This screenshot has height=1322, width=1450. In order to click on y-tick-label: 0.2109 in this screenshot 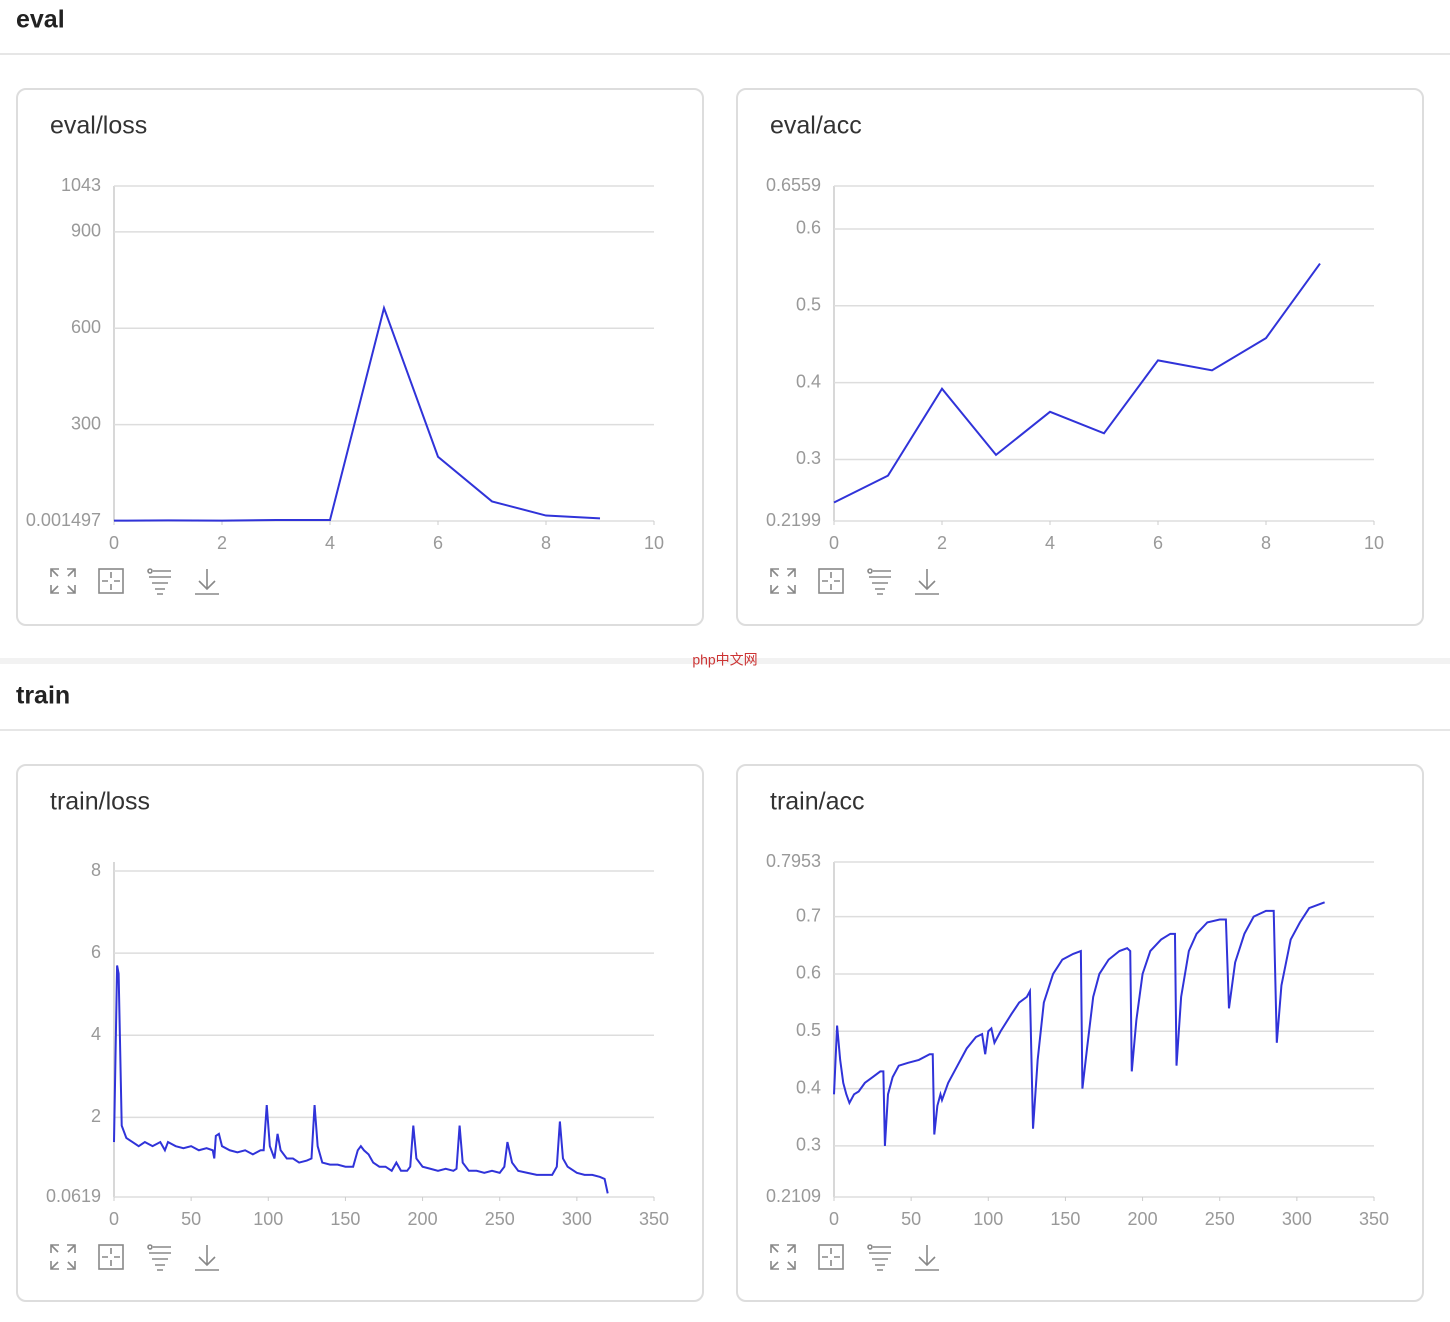, I will do `click(793, 1196)`.